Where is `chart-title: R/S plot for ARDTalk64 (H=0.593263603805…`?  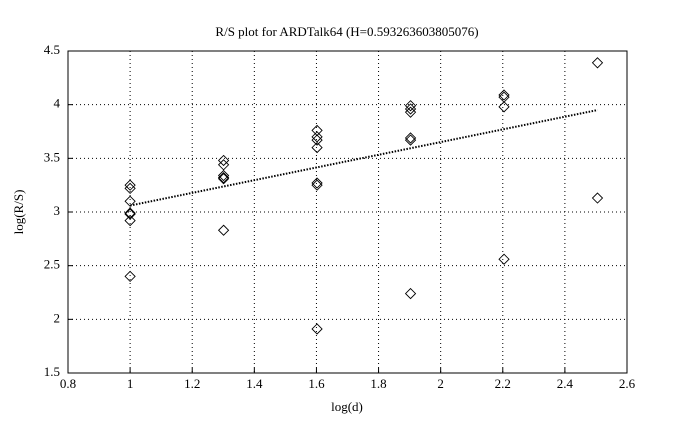
chart-title: R/S plot for ARDTalk64 (H=0.593263603805… is located at coordinates (346, 31).